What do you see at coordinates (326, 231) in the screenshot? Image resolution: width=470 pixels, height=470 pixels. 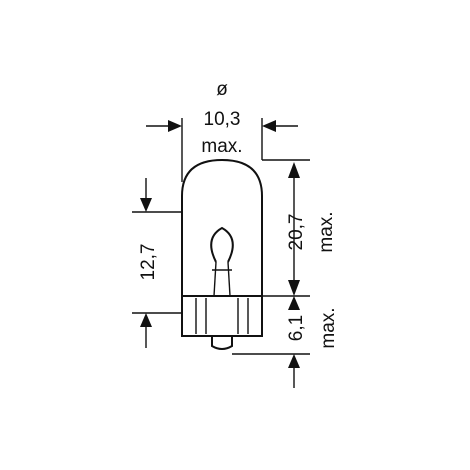 I see `height-full-note: max.` at bounding box center [326, 231].